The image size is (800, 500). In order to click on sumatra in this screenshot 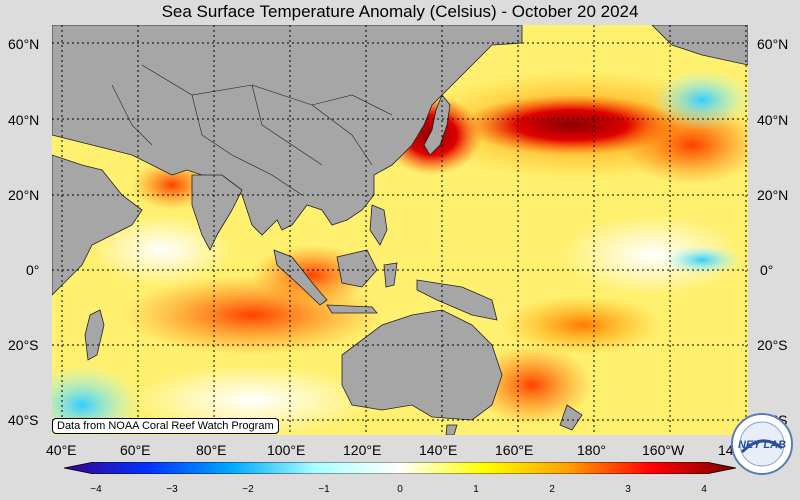, I will do `click(300, 277)`.